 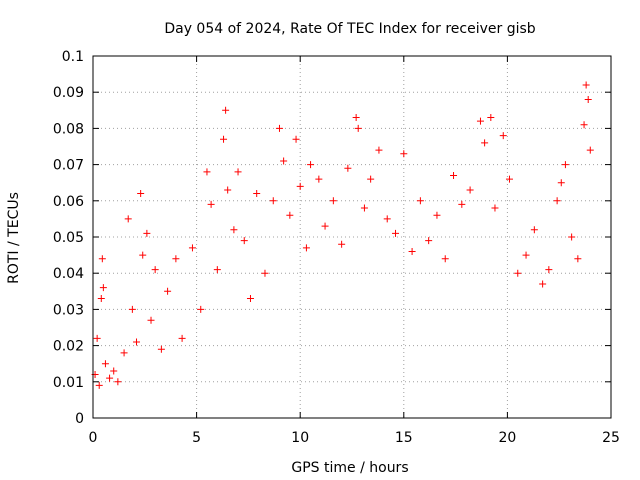 I want to click on y-tick-labels: 0 0.01 0.02 0.03 0.04 0.05 0.06 0.07 0.08 0.09 0.1, so click(x=68, y=238).